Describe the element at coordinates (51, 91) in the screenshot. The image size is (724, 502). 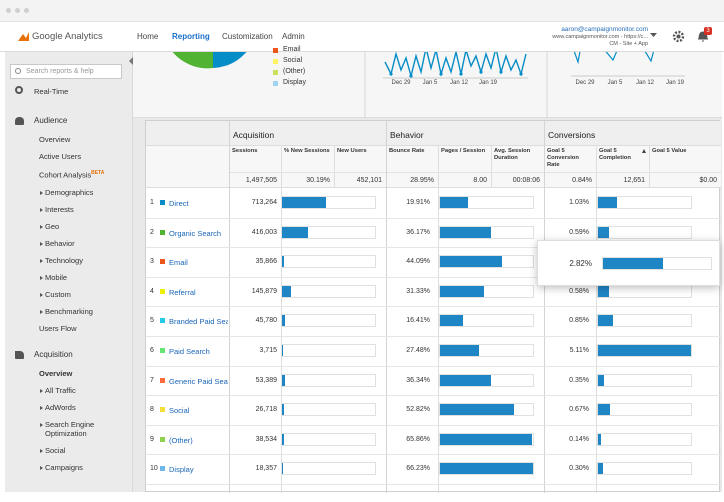
I see `nav-realtime: Real-Time` at that location.